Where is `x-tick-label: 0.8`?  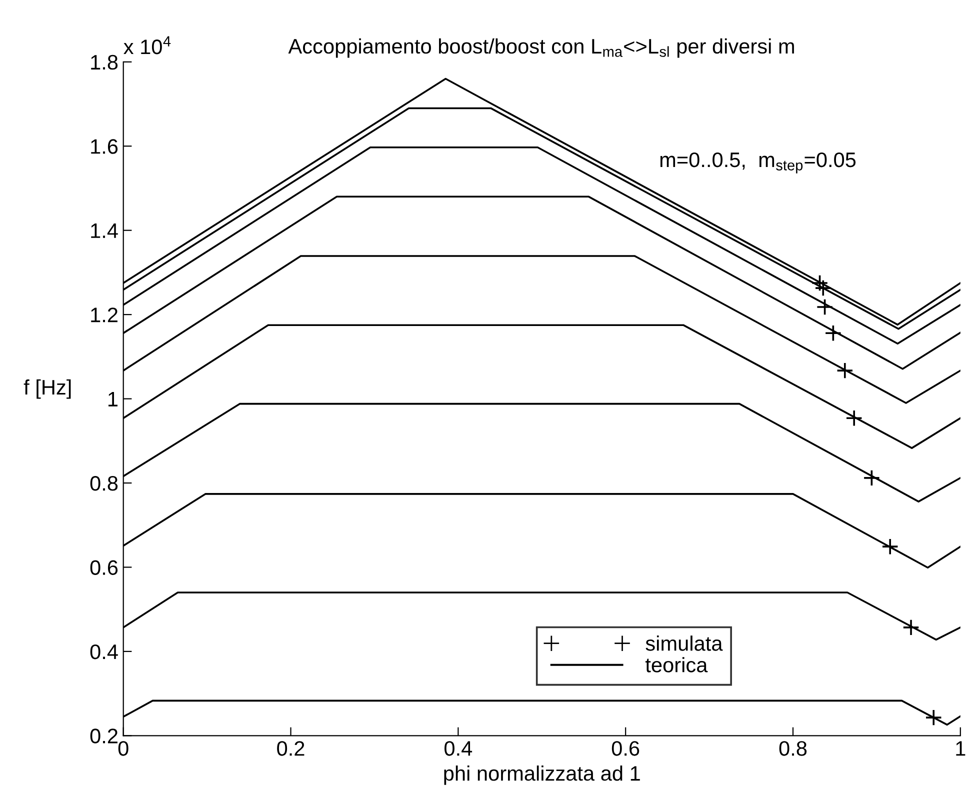
x-tick-label: 0.8 is located at coordinates (793, 748).